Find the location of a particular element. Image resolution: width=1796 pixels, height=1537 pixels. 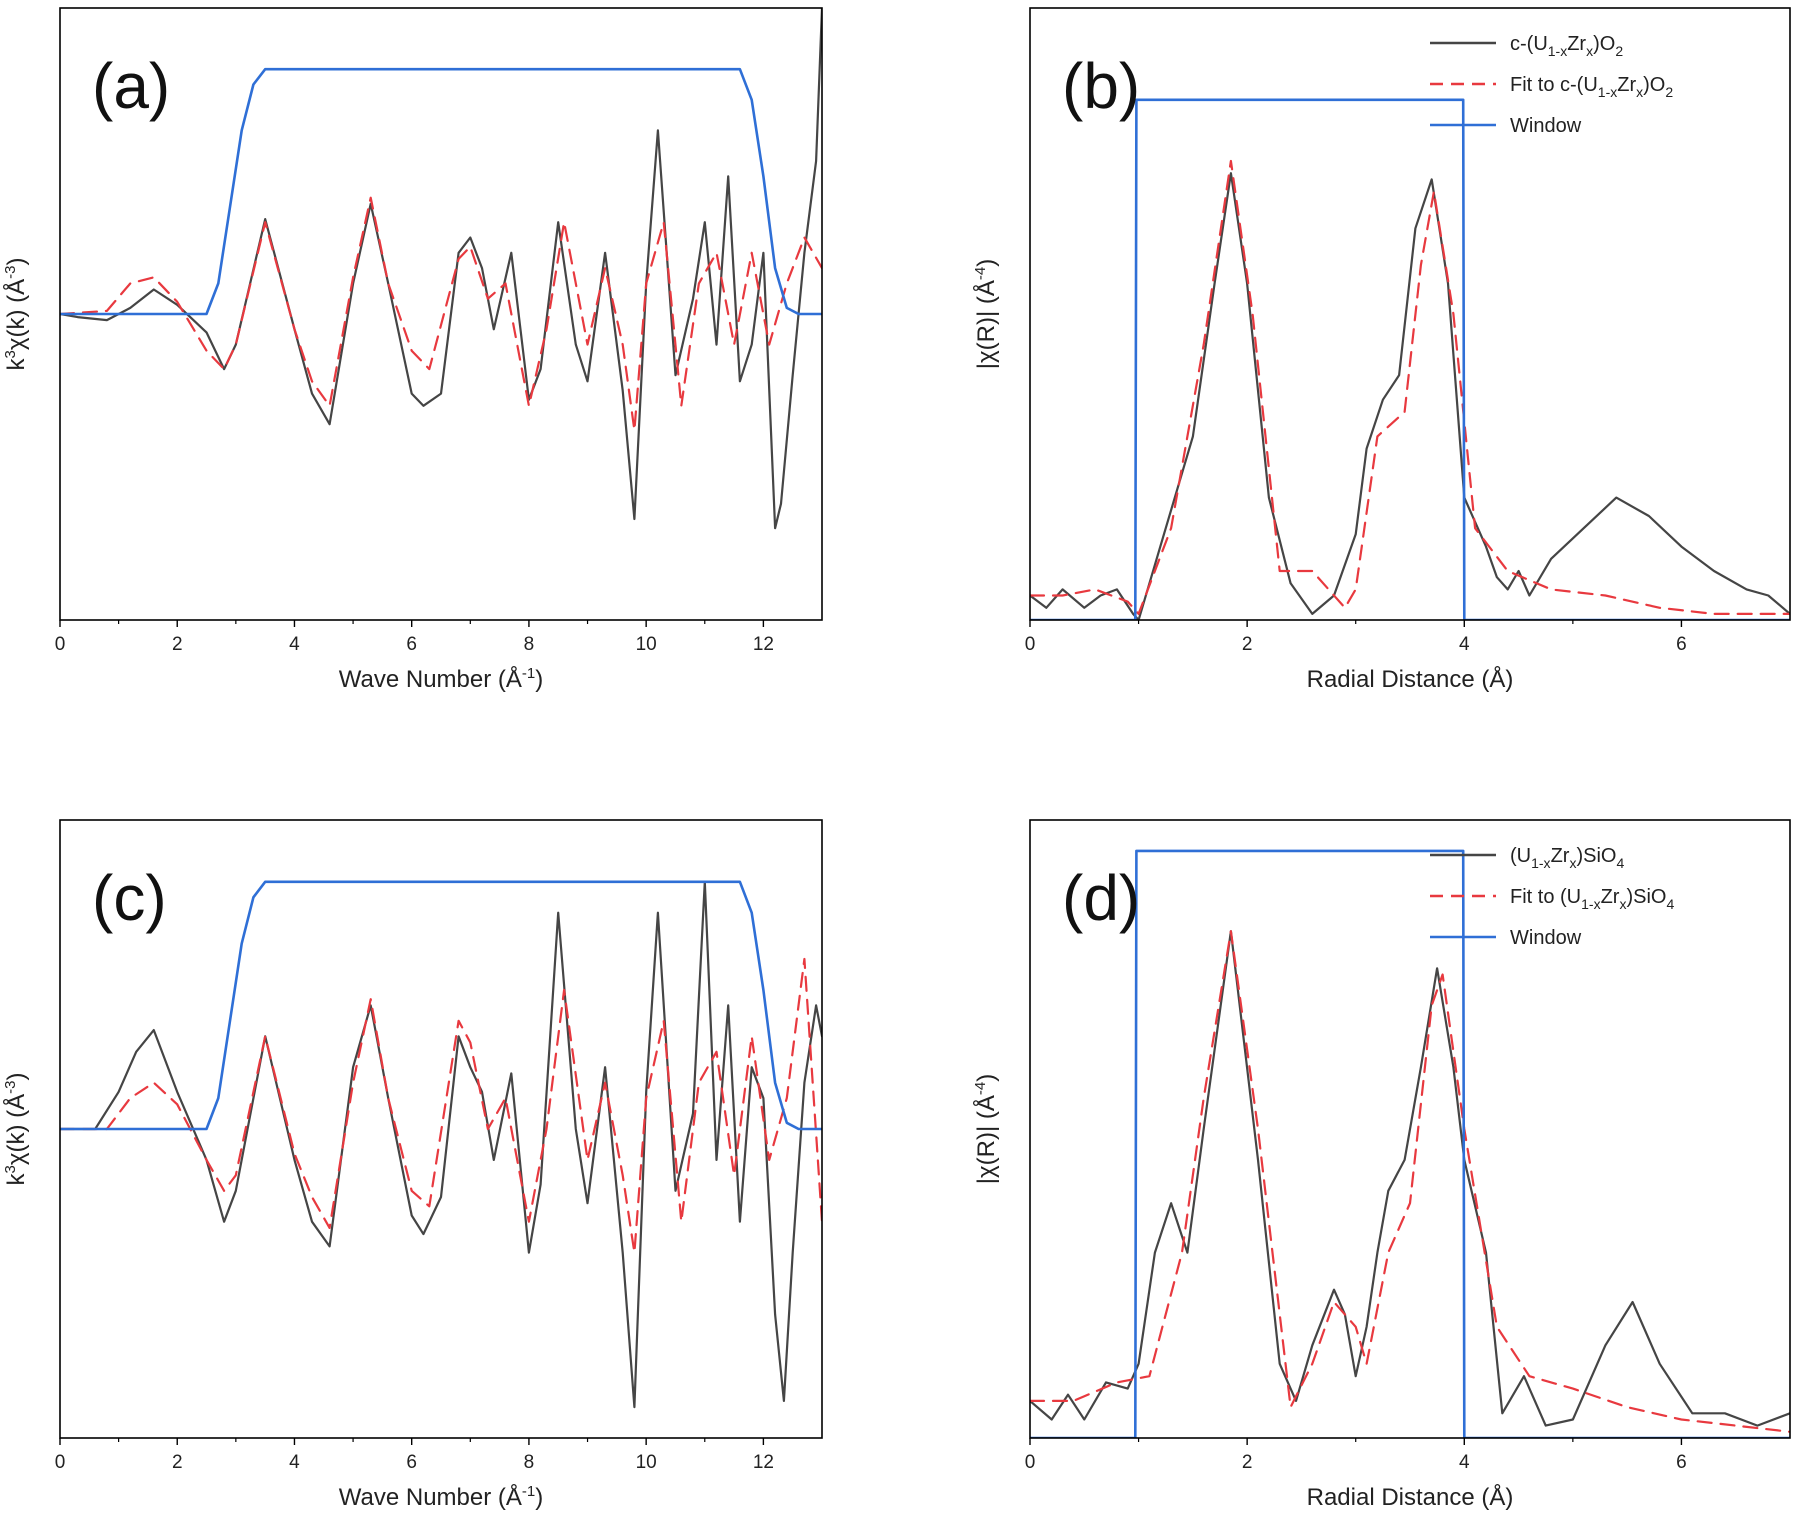

legend-data-label: (U1-xZrx)SiO4 is located at coordinates (1567, 858).